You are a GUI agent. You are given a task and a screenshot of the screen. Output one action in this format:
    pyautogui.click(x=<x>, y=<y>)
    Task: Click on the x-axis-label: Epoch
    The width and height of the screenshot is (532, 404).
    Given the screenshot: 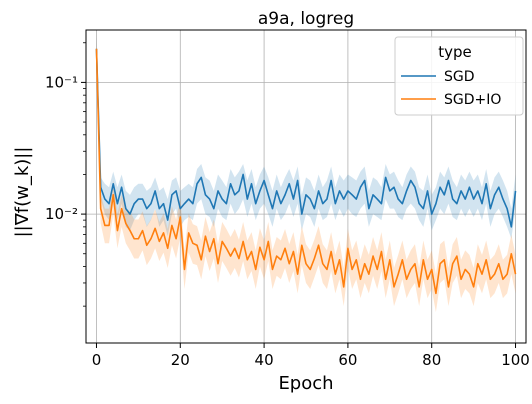 What is the action you would take?
    pyautogui.click(x=305, y=383)
    